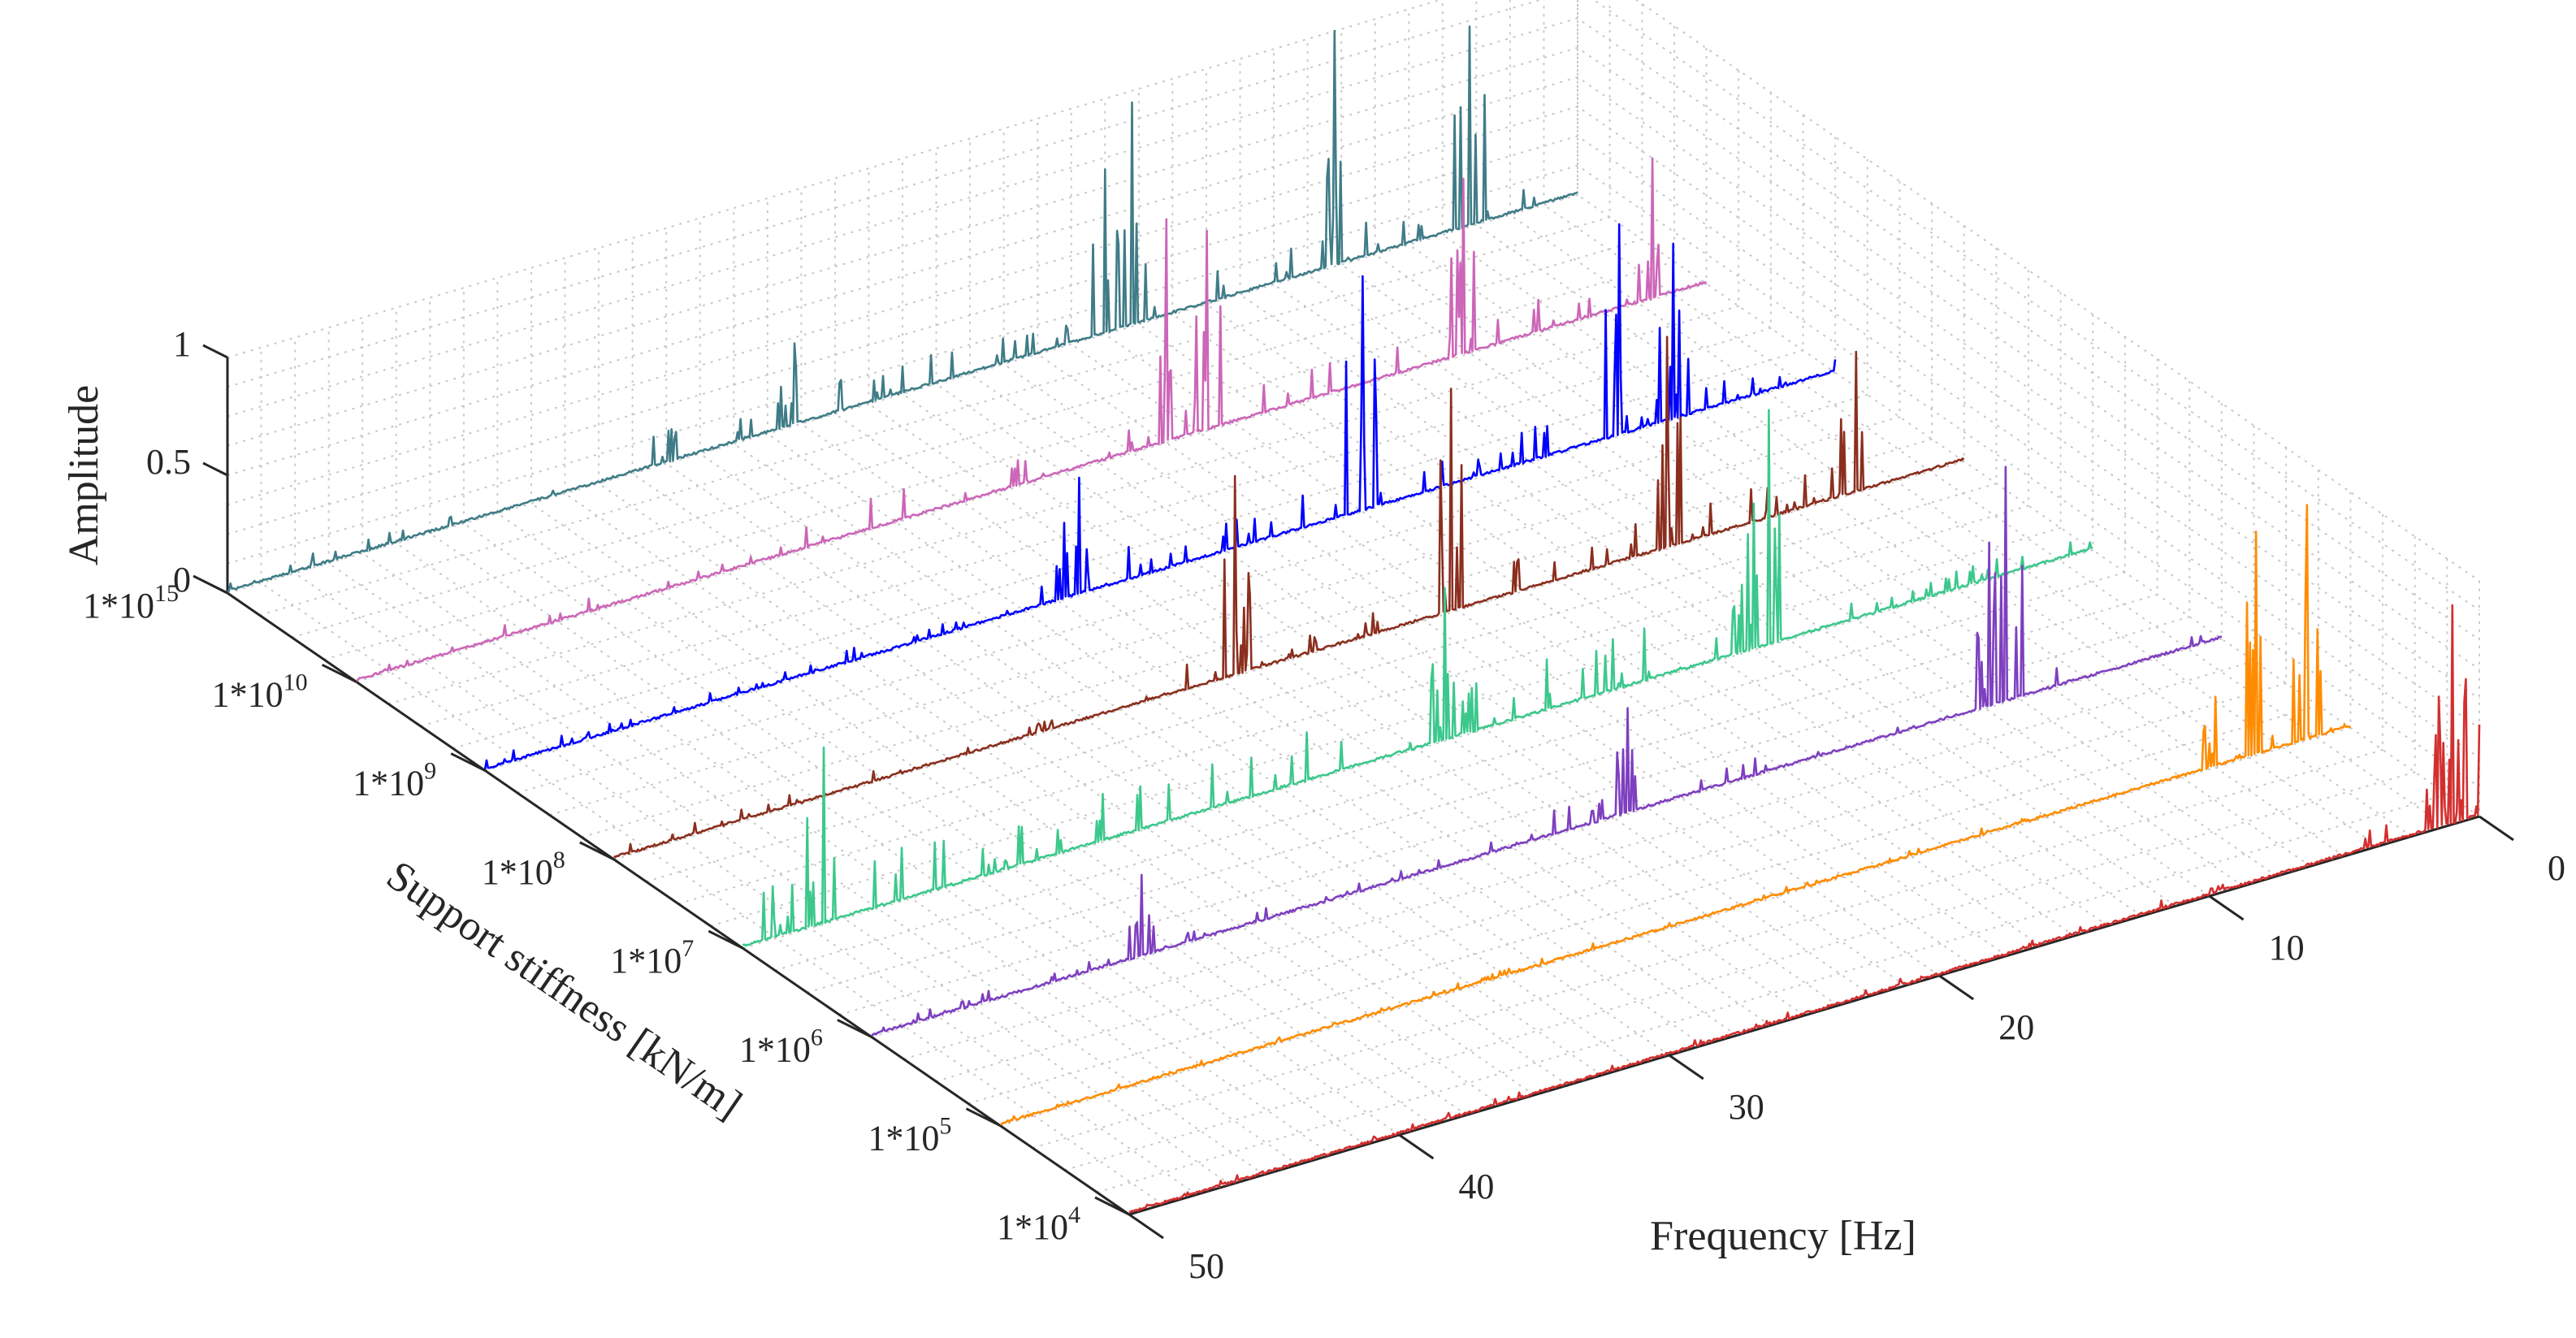  What do you see at coordinates (2287, 948) in the screenshot?
I see `frequency-tick-label: 10` at bounding box center [2287, 948].